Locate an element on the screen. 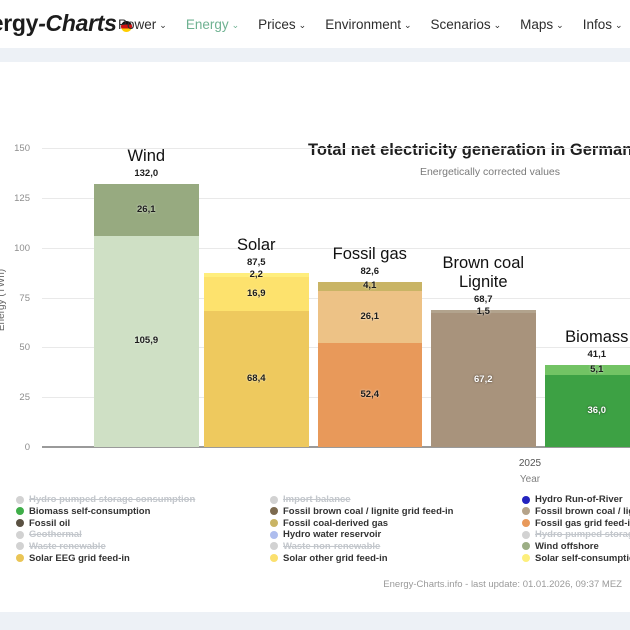  nav-item-label: Prices is located at coordinates (277, 24).